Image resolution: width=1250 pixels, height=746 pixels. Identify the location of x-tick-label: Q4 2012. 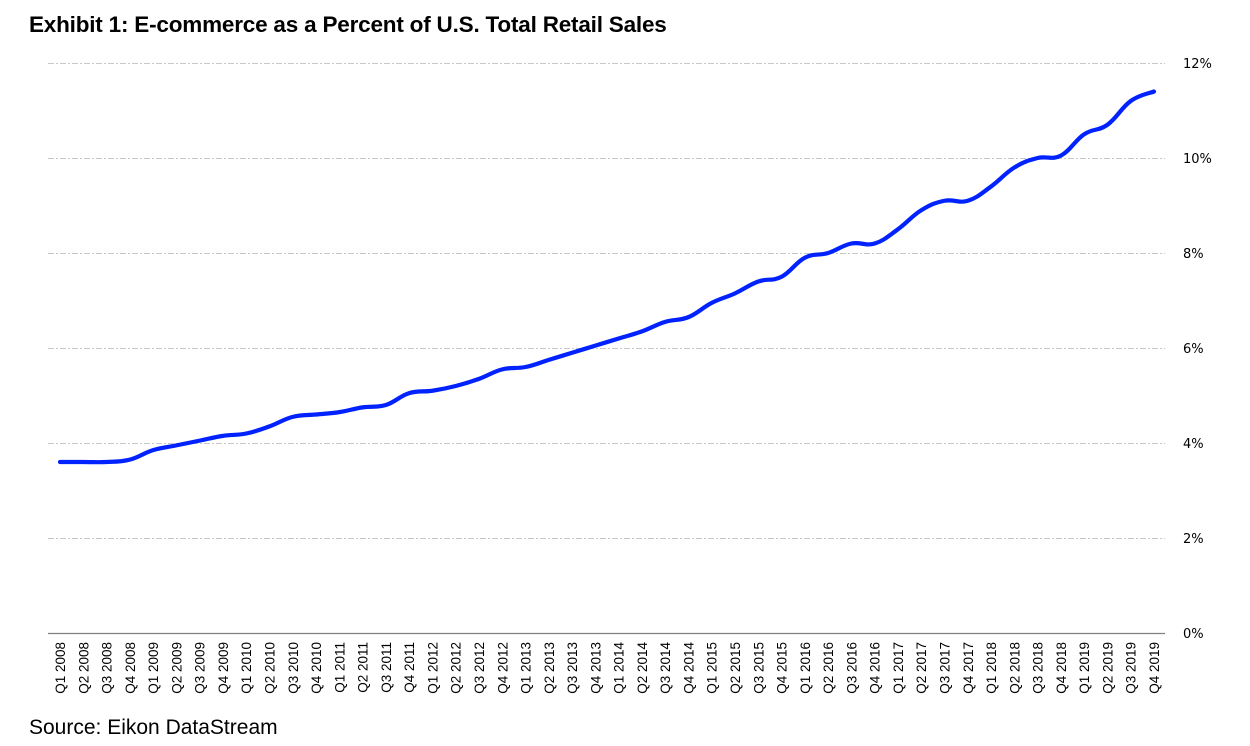
(502, 668).